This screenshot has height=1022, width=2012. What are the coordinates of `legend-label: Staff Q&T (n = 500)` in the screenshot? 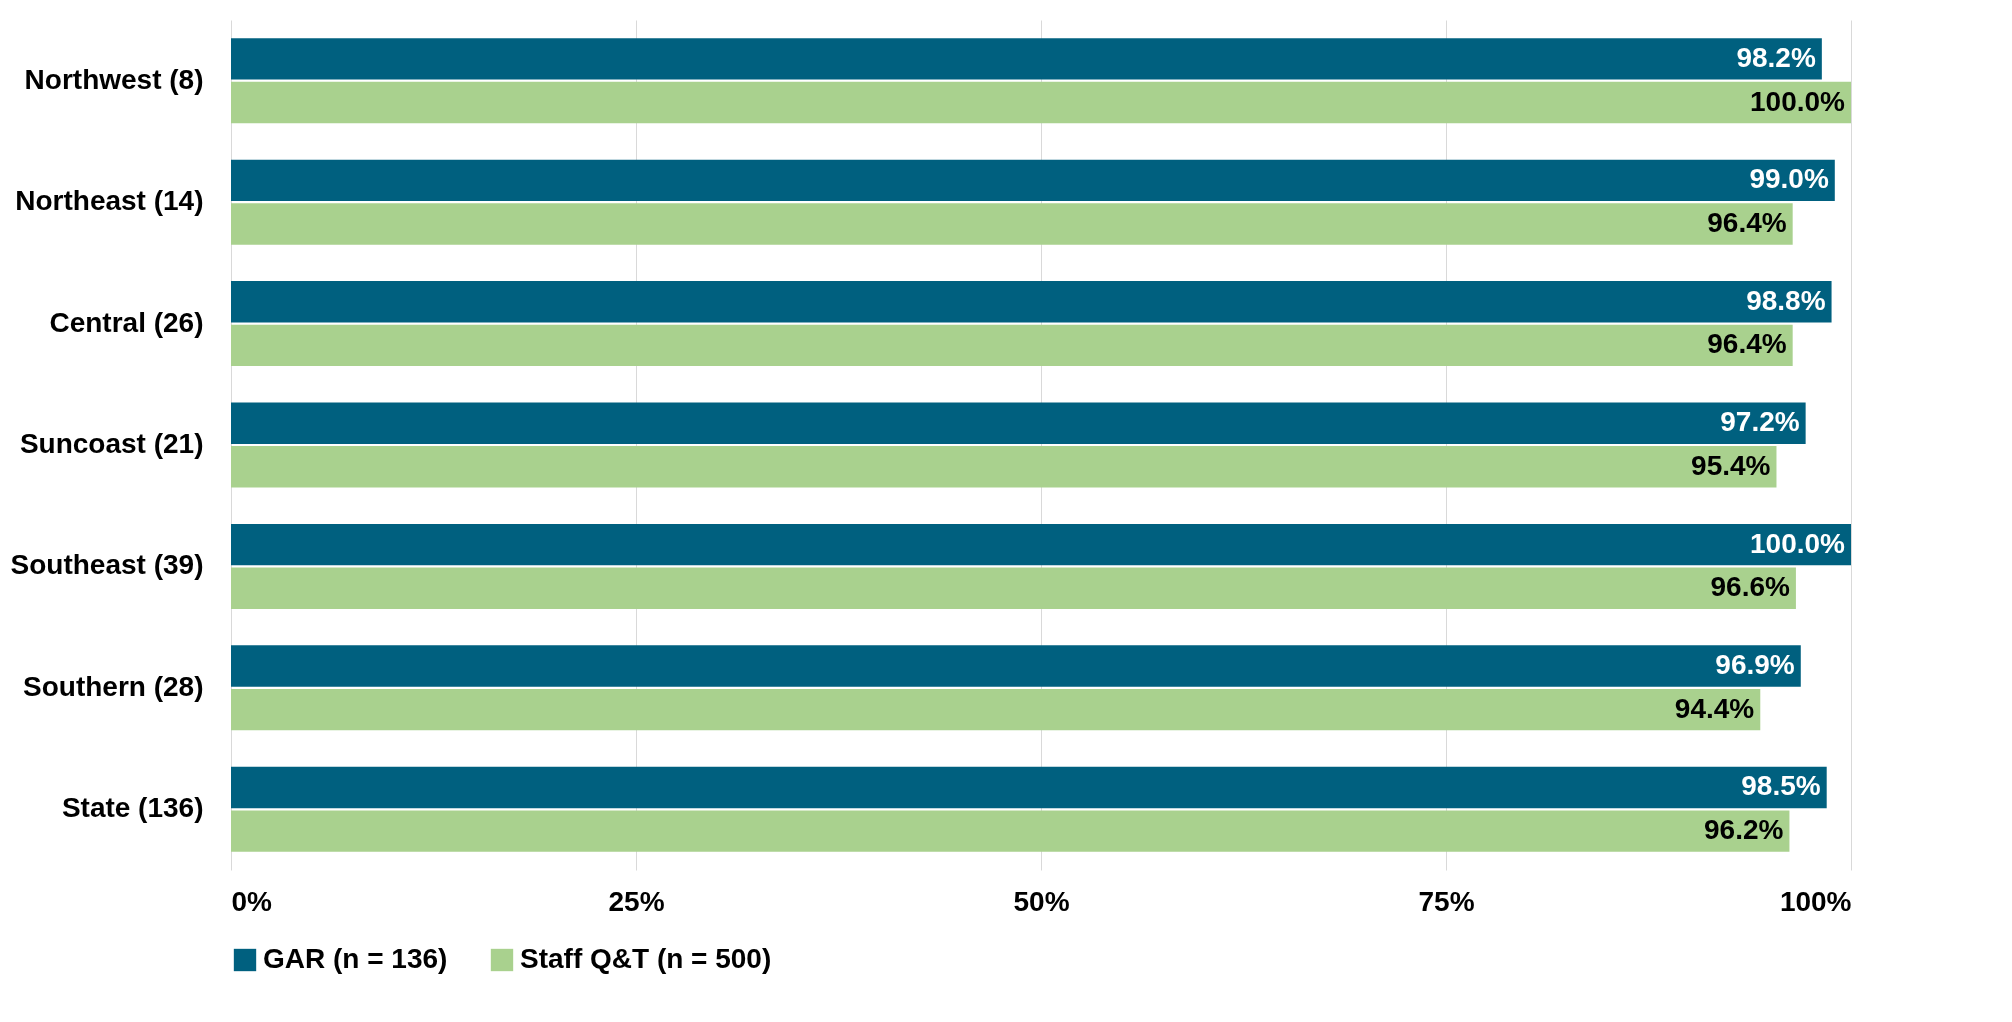 It's located at (646, 958).